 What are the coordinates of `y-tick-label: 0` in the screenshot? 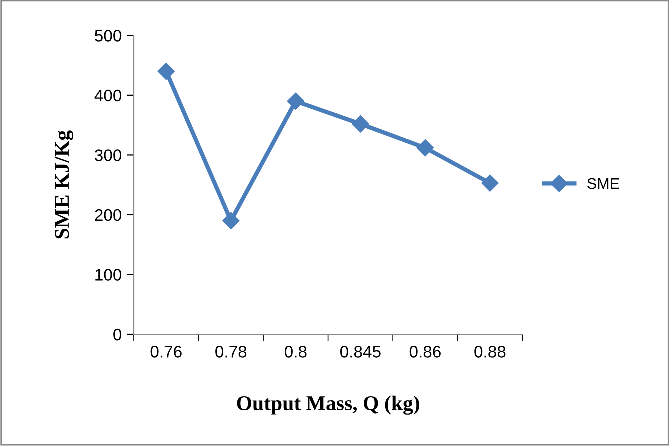 It's located at (118, 334).